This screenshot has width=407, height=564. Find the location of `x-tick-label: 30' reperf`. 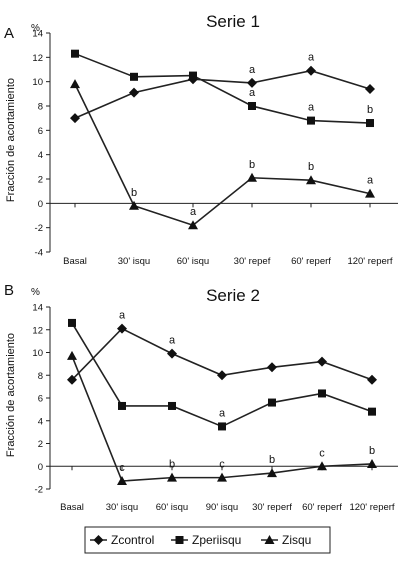

x-tick-label: 30' reperf is located at coordinates (272, 507).